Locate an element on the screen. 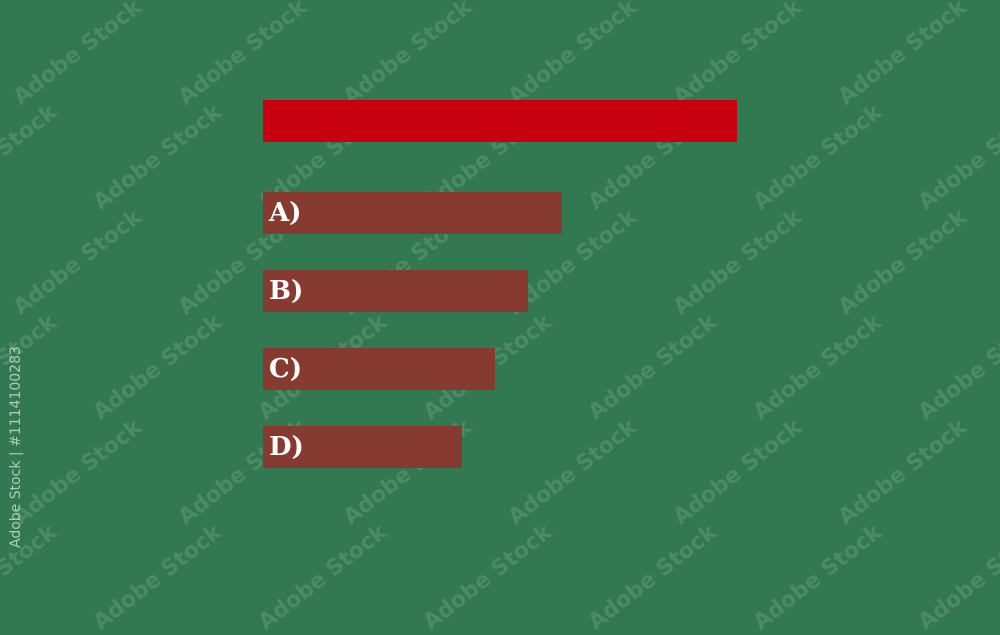 Image resolution: width=1000 pixels, height=635 pixels. option-a-label: A) is located at coordinates (285, 213).